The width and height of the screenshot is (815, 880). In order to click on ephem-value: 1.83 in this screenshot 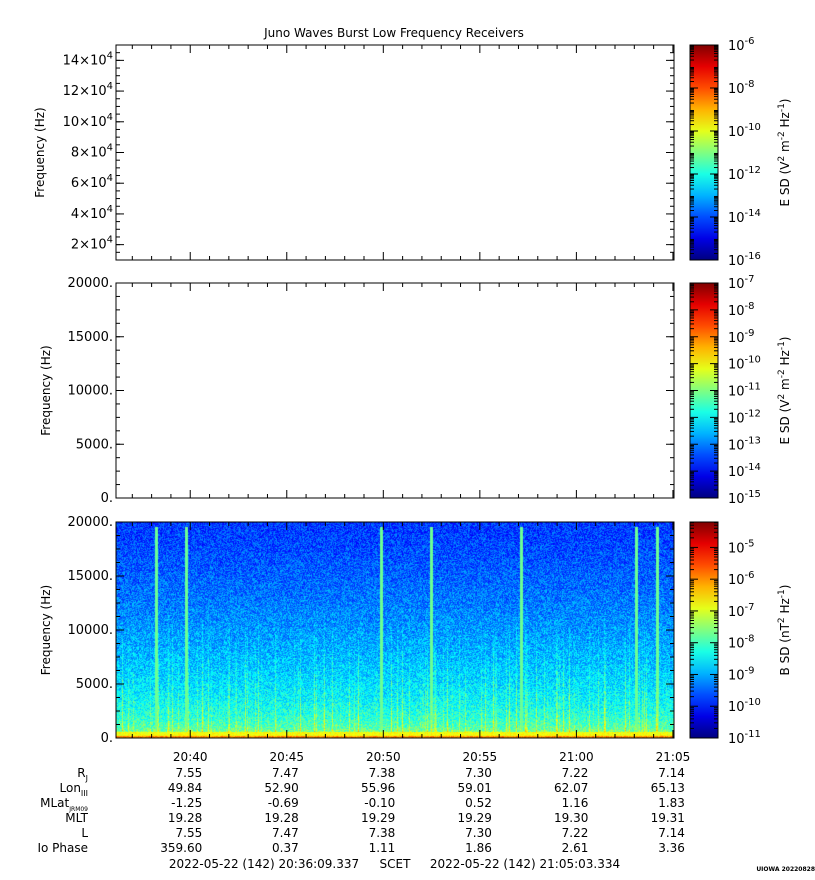, I will do `click(671, 803)`.